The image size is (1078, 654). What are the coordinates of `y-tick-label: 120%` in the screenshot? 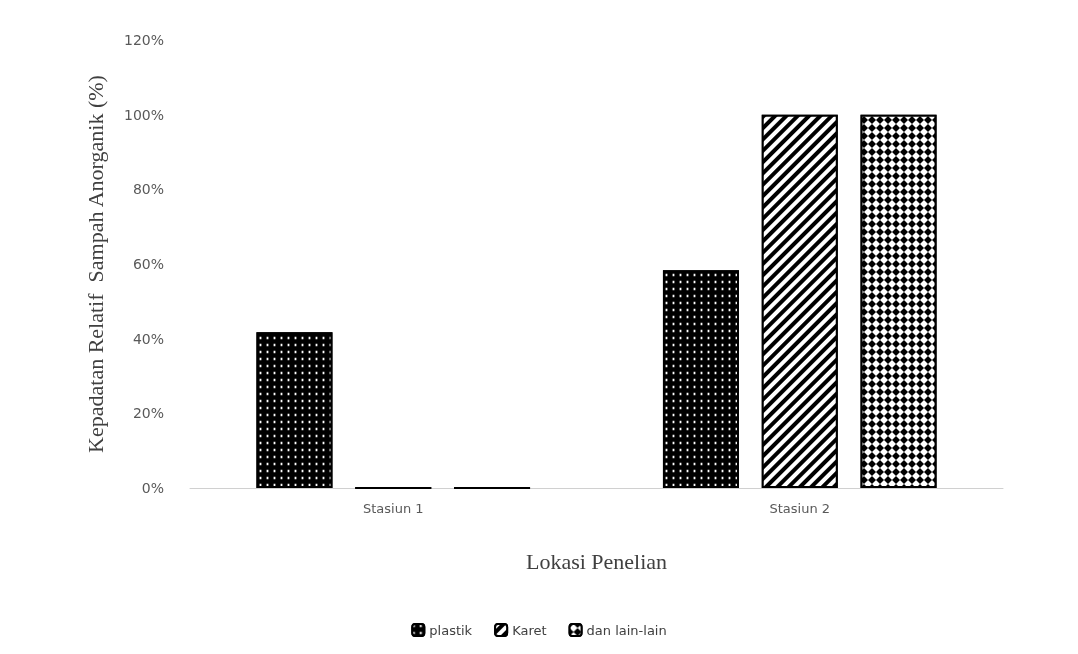 It's located at (143, 40).